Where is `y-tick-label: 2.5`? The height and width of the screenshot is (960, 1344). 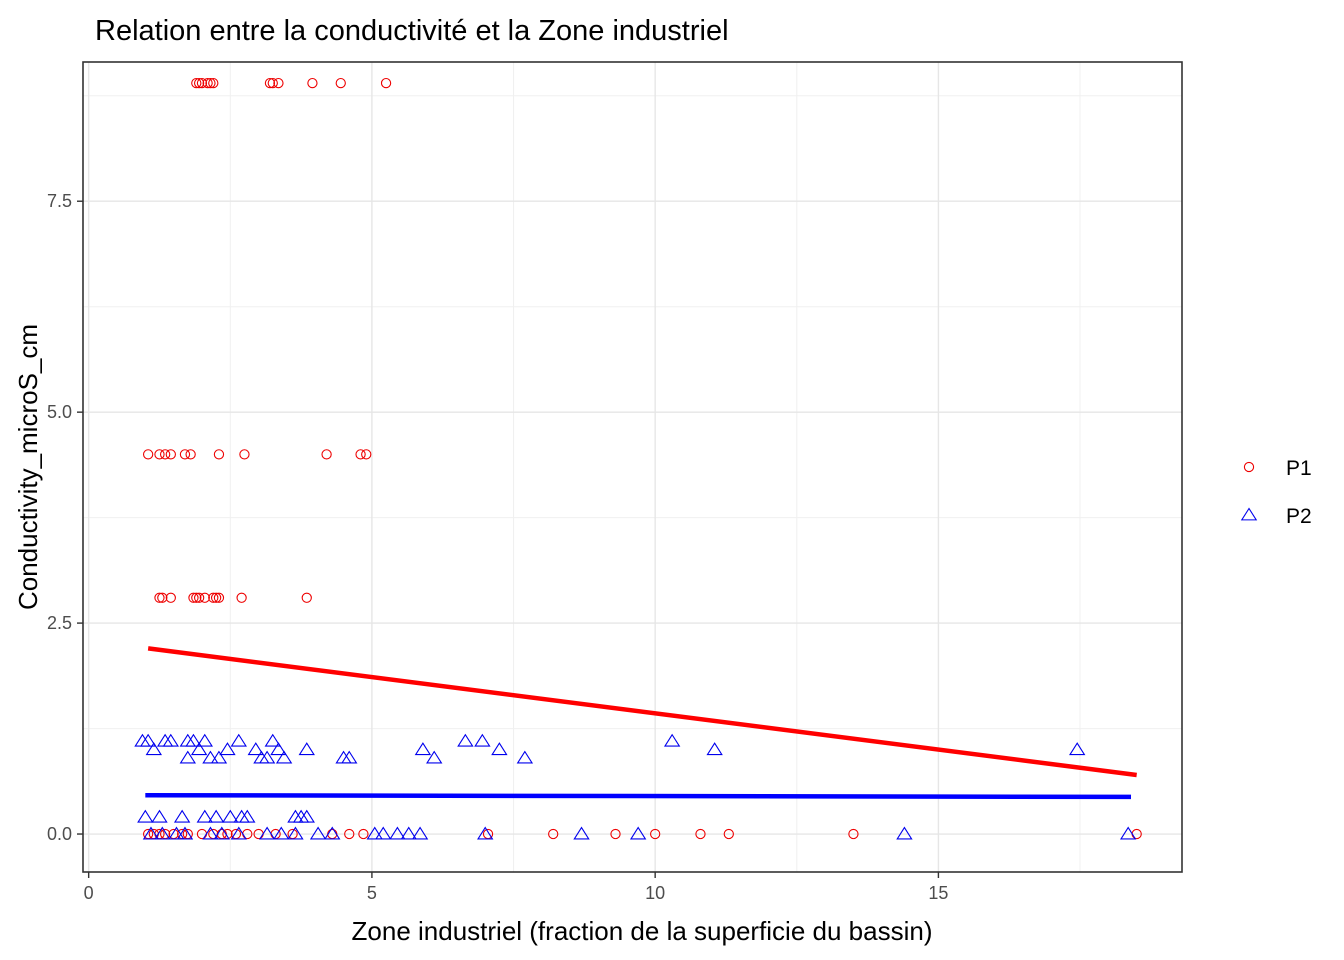
y-tick-label: 2.5 is located at coordinates (59, 623).